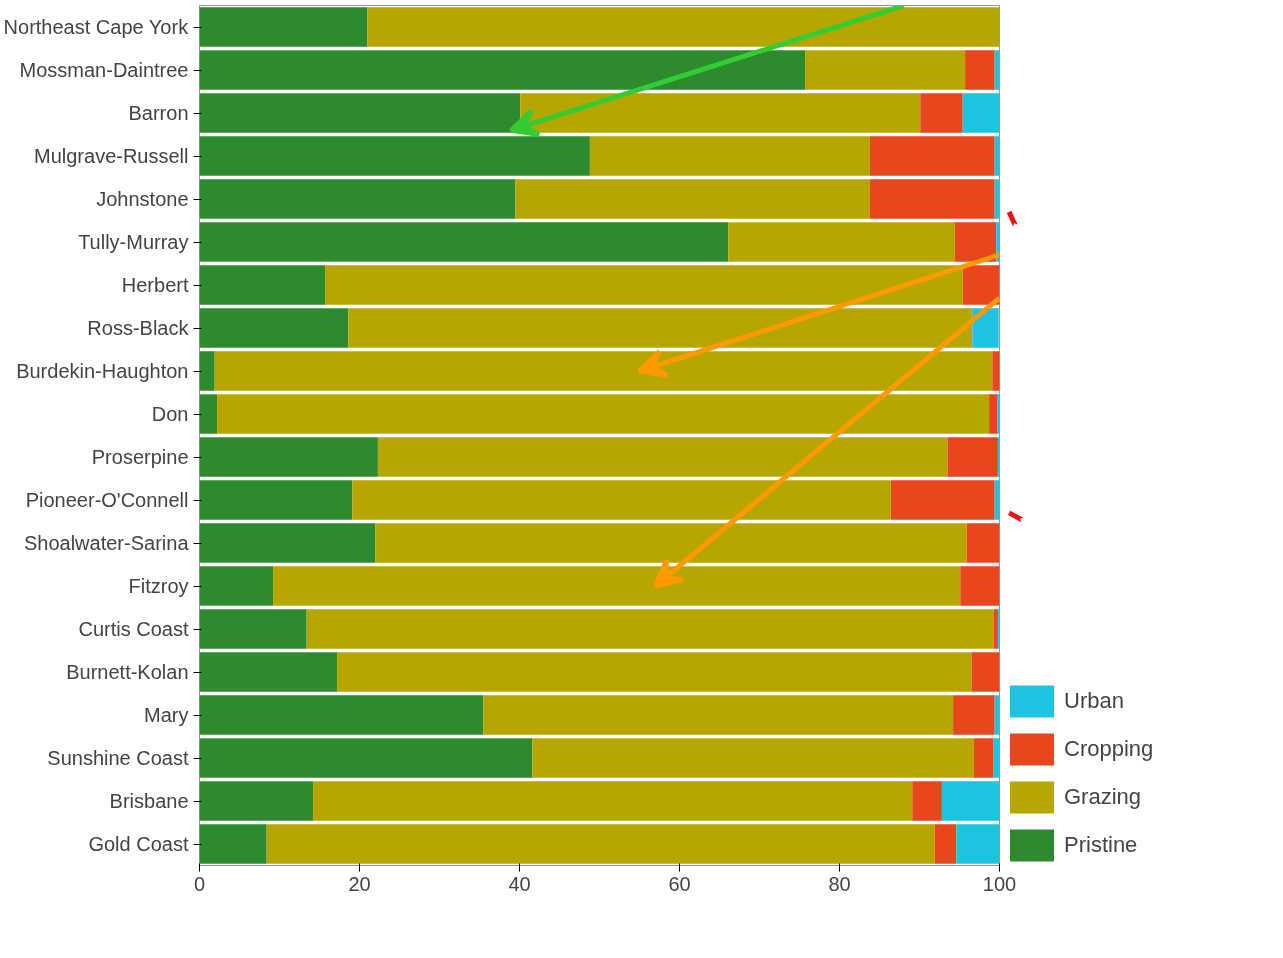  What do you see at coordinates (142, 199) in the screenshot?
I see `y-tick-label: Johnstone` at bounding box center [142, 199].